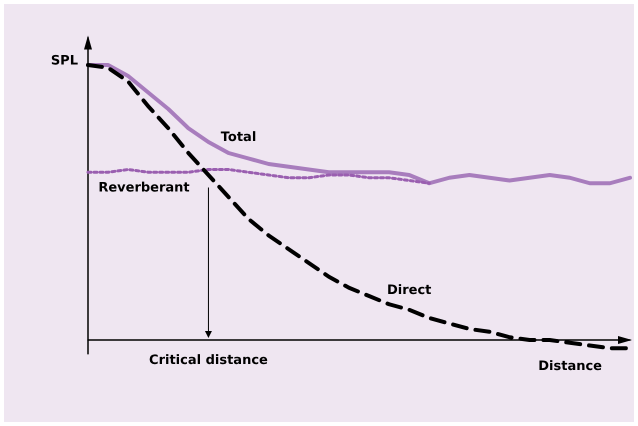 This screenshot has height=426, width=638. I want to click on series-label: Reverberant, so click(144, 188).